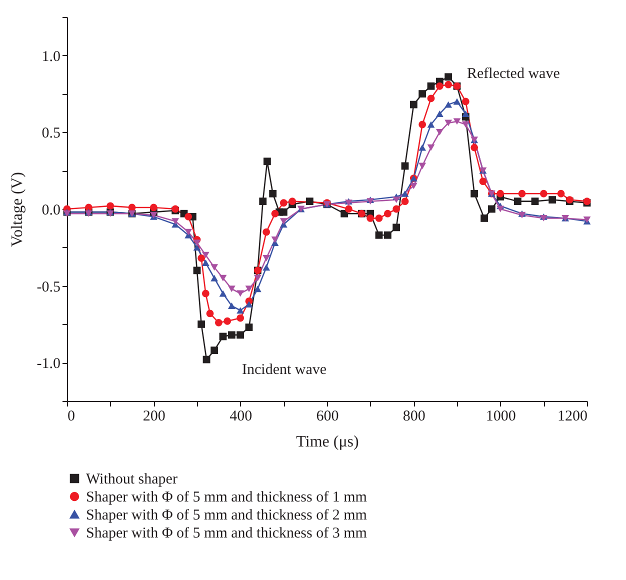 The width and height of the screenshot is (626, 580). I want to click on y-tick-label: 1.0, so click(51, 56).